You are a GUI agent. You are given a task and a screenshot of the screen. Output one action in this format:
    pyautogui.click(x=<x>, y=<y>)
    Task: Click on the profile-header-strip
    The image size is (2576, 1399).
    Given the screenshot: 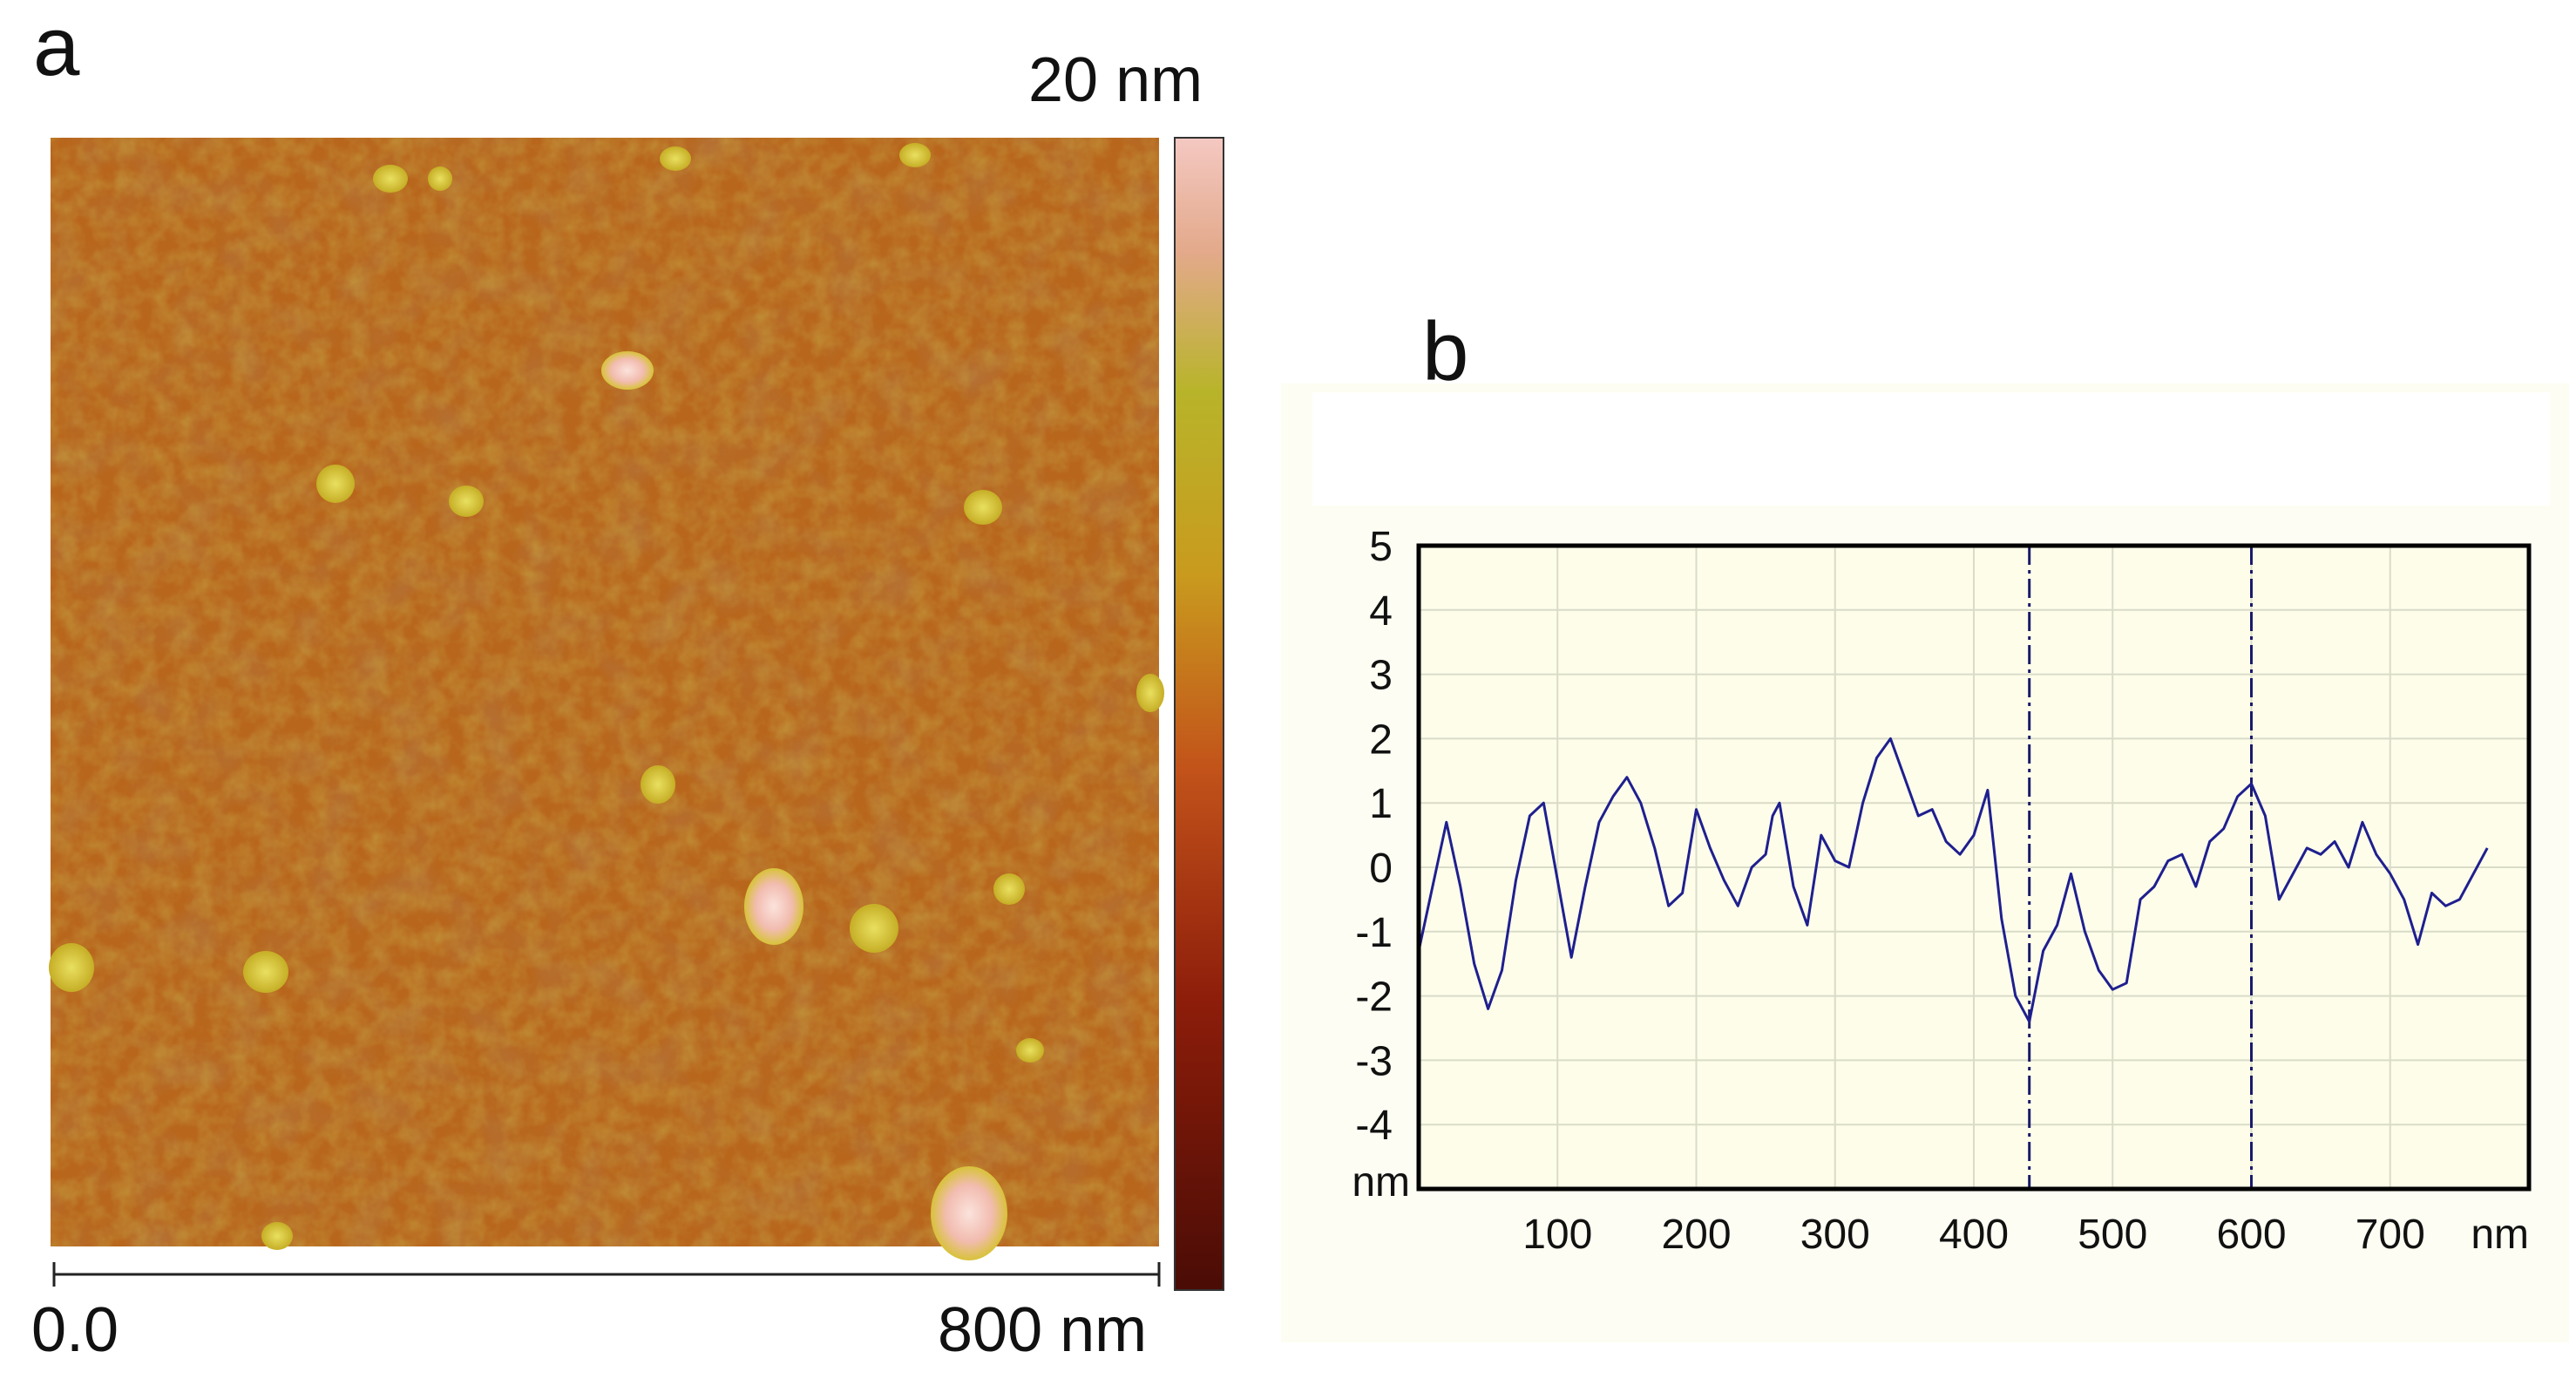 What is the action you would take?
    pyautogui.click(x=1931, y=449)
    